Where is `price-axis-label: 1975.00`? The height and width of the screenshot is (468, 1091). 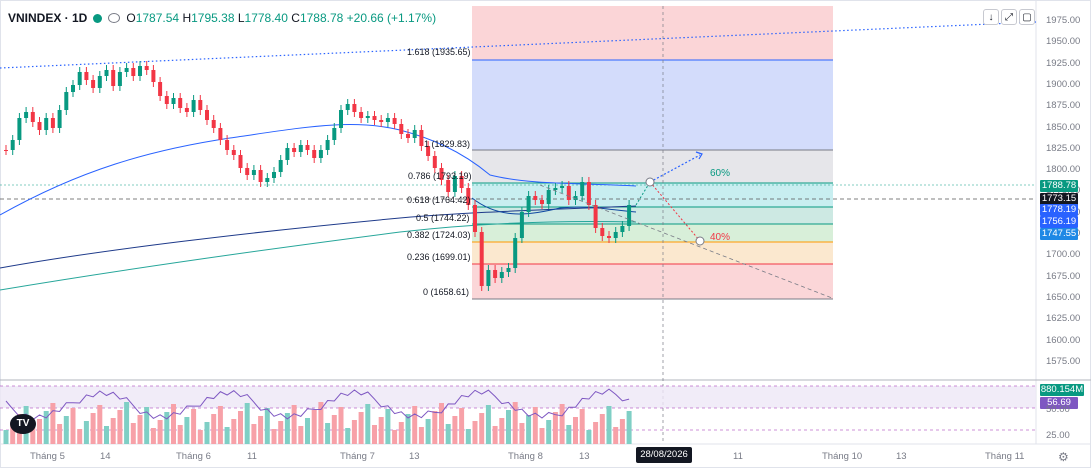 price-axis-label: 1975.00 is located at coordinates (1063, 20).